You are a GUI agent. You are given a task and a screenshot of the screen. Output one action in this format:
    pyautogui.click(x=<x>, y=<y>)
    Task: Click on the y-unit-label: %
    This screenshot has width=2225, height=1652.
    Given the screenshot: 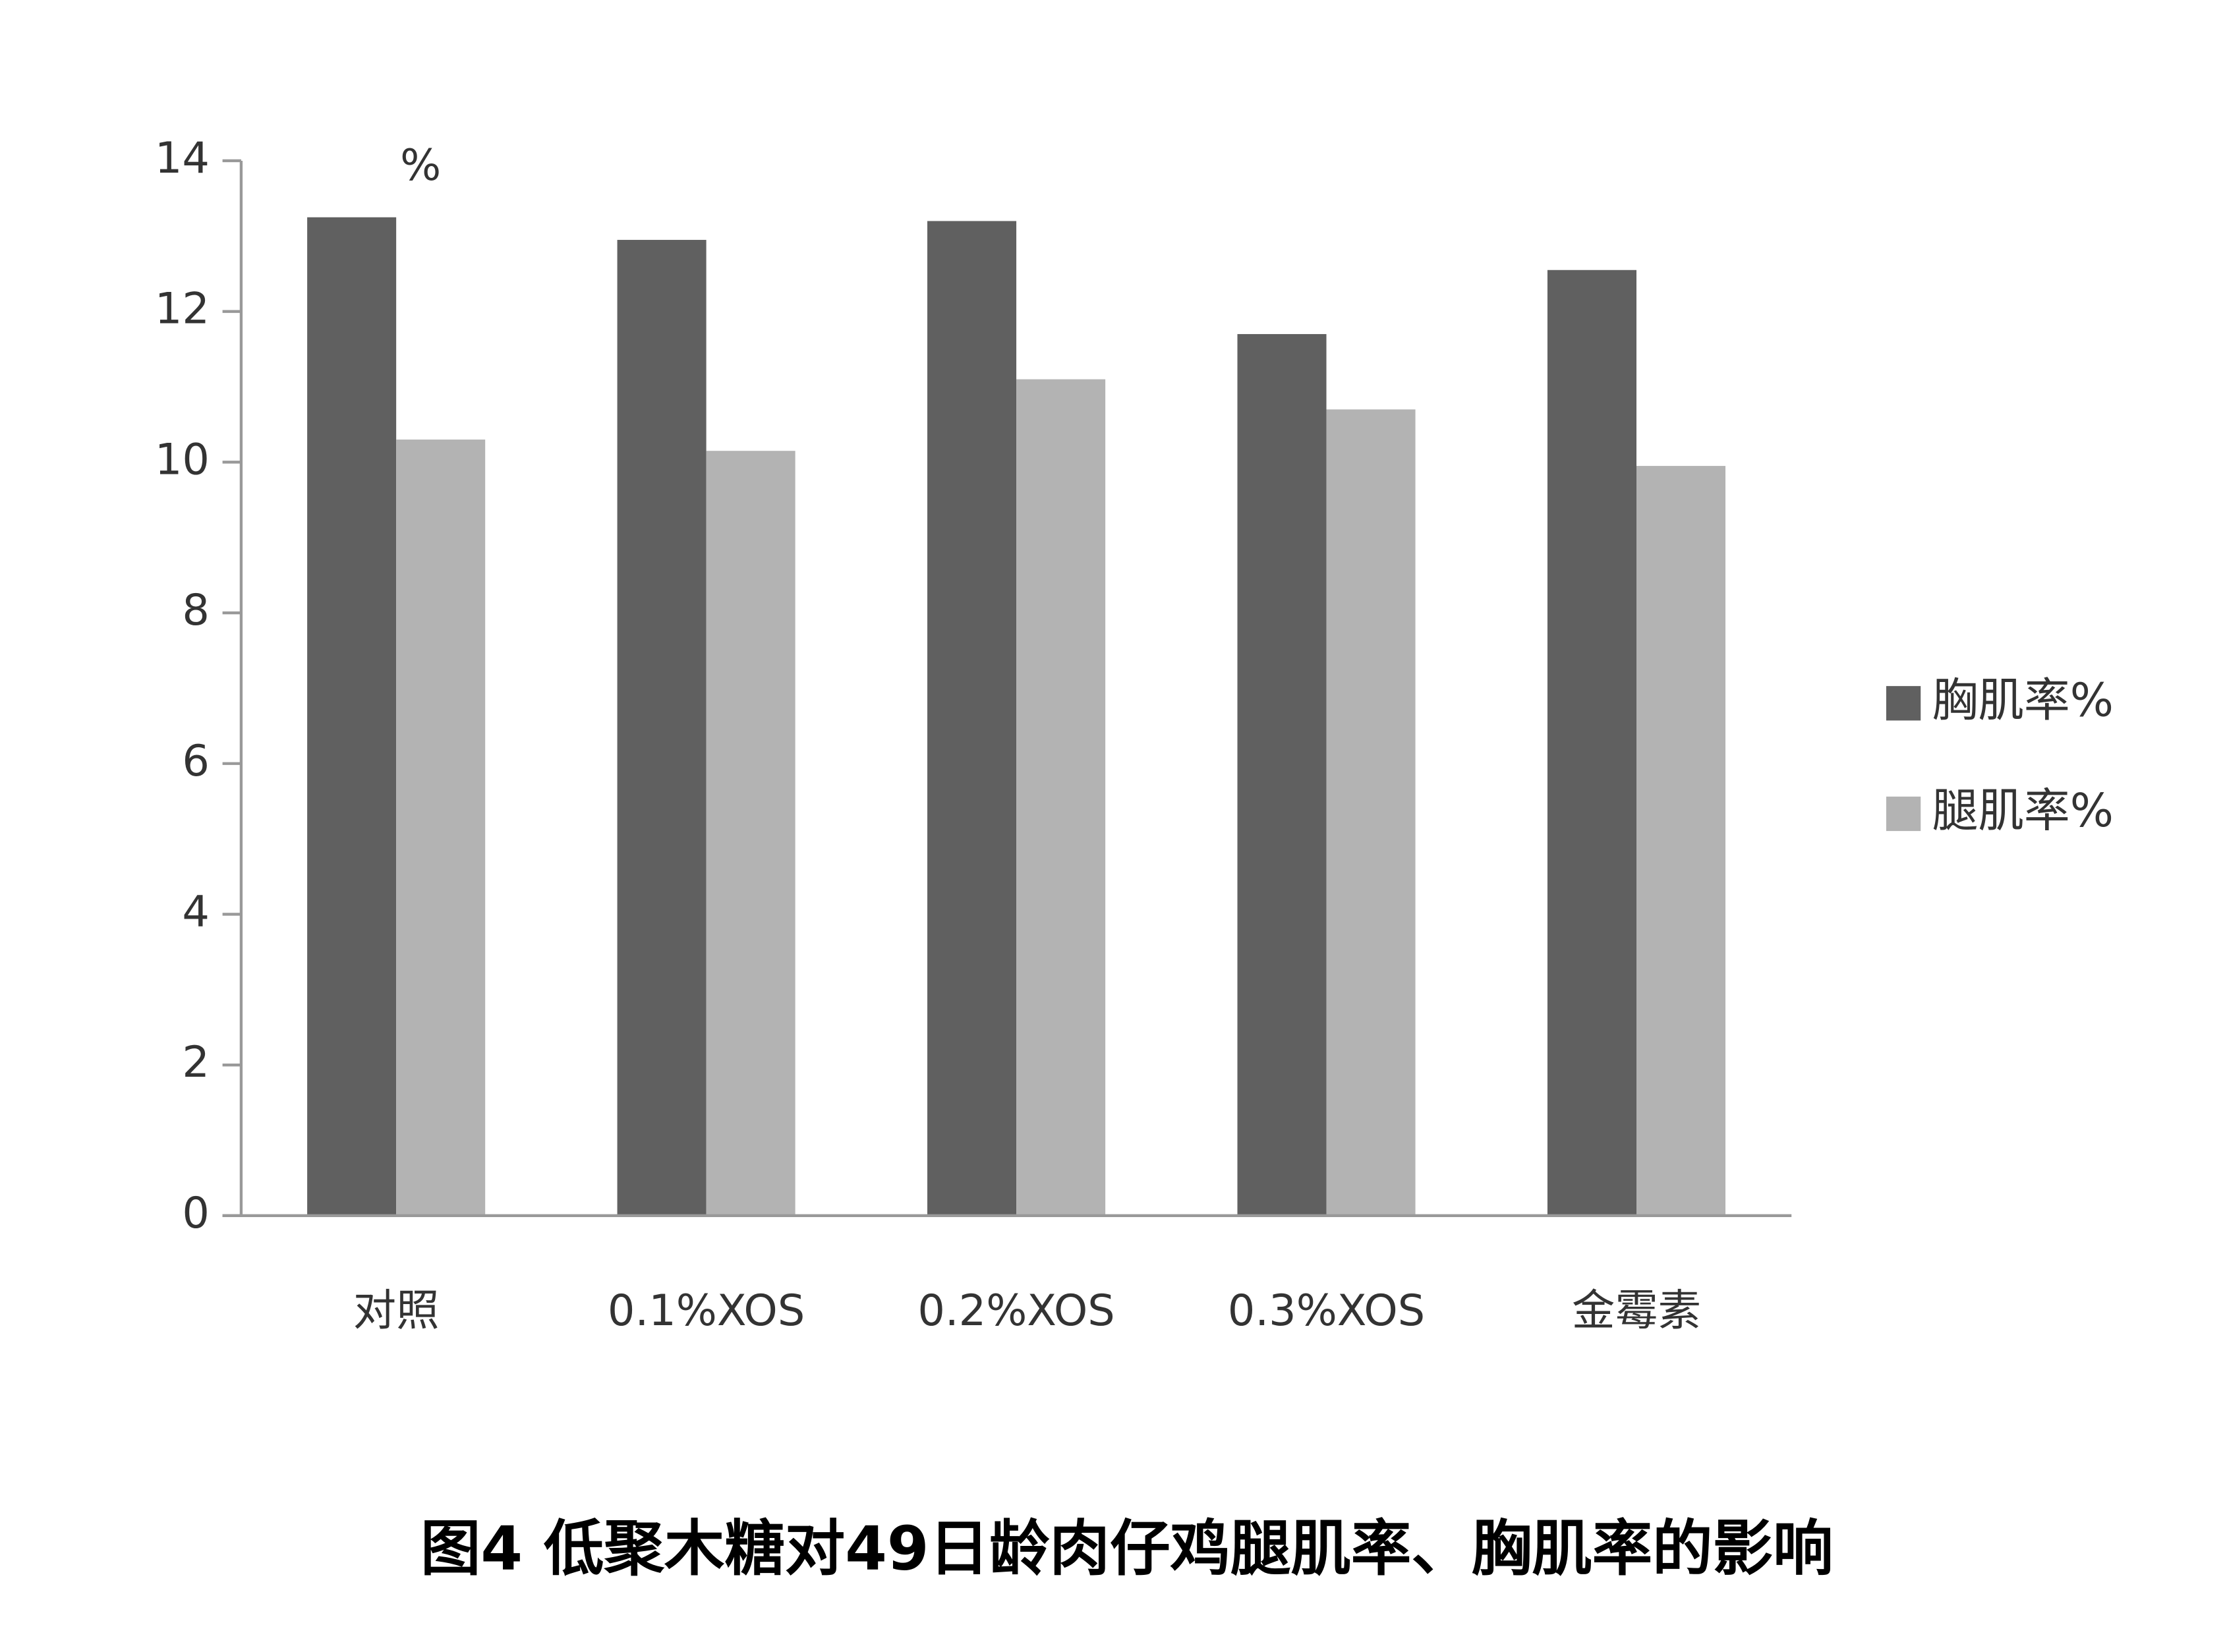 What is the action you would take?
    pyautogui.click(x=421, y=165)
    